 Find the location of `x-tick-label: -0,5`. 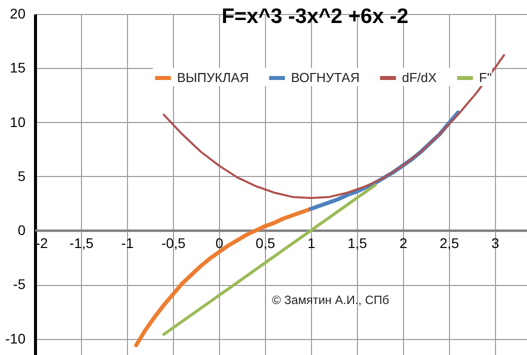

x-tick-label: -0,5 is located at coordinates (173, 243).